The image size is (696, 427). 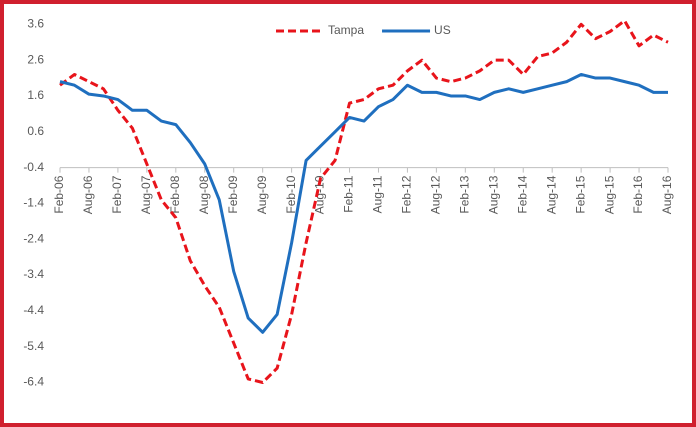 What do you see at coordinates (580, 194) in the screenshot?
I see `x-tick-label: Feb-15` at bounding box center [580, 194].